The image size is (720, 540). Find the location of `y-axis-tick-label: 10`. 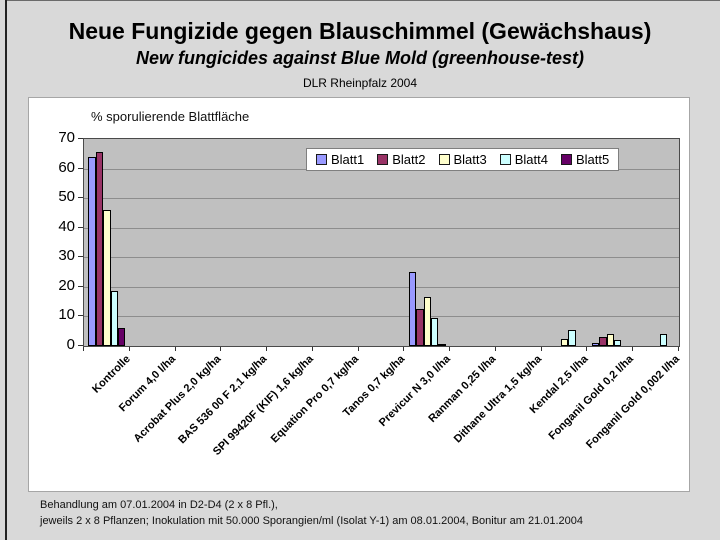

y-axis-tick-label: 10 is located at coordinates (66, 315).